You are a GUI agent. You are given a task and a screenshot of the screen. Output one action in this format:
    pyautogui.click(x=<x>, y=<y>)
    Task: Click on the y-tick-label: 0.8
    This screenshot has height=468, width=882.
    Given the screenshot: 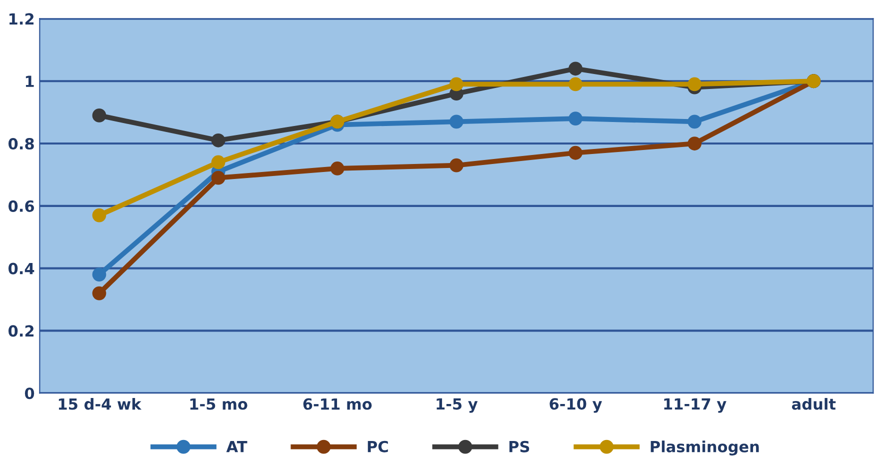 What is the action you would take?
    pyautogui.click(x=21, y=144)
    